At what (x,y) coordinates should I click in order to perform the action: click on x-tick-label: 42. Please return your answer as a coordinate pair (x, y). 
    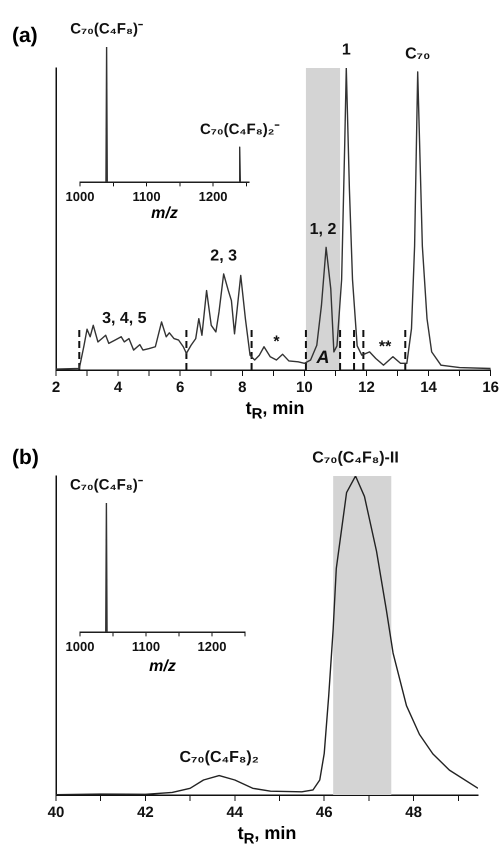
    Looking at the image, I should click on (145, 813).